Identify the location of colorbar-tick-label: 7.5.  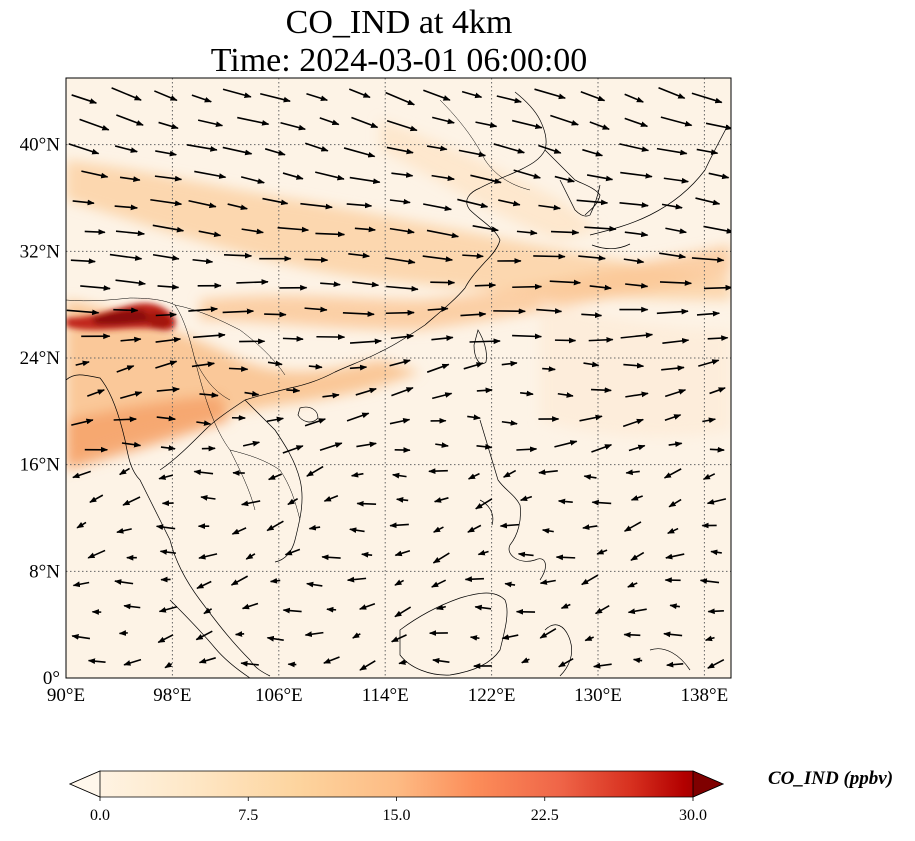
(248, 815).